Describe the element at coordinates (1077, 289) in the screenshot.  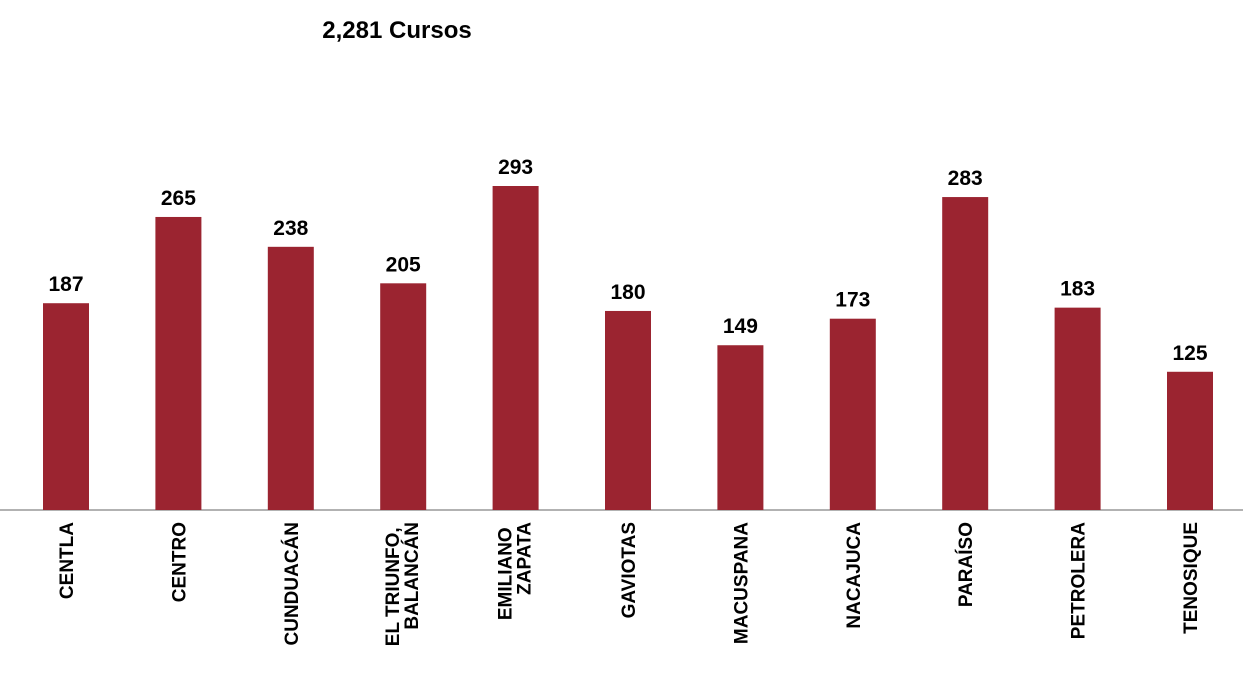
I see `value-label: 183` at that location.